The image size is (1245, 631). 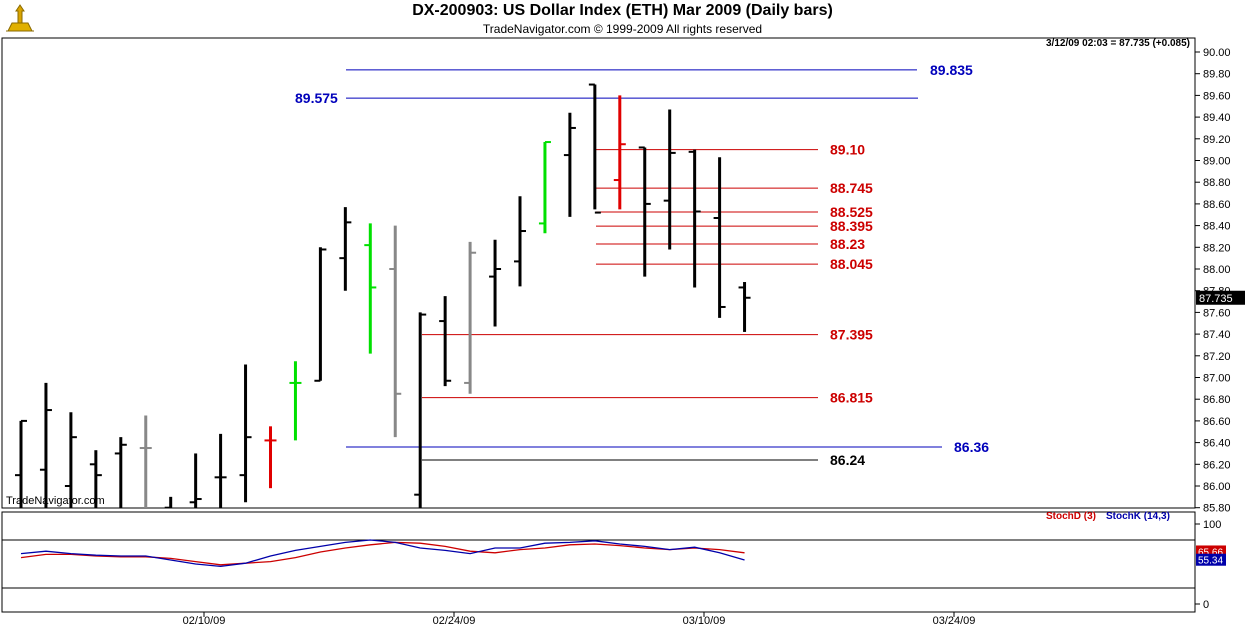 I want to click on stoch-value-tag-label: 65.66, so click(x=1210, y=552).